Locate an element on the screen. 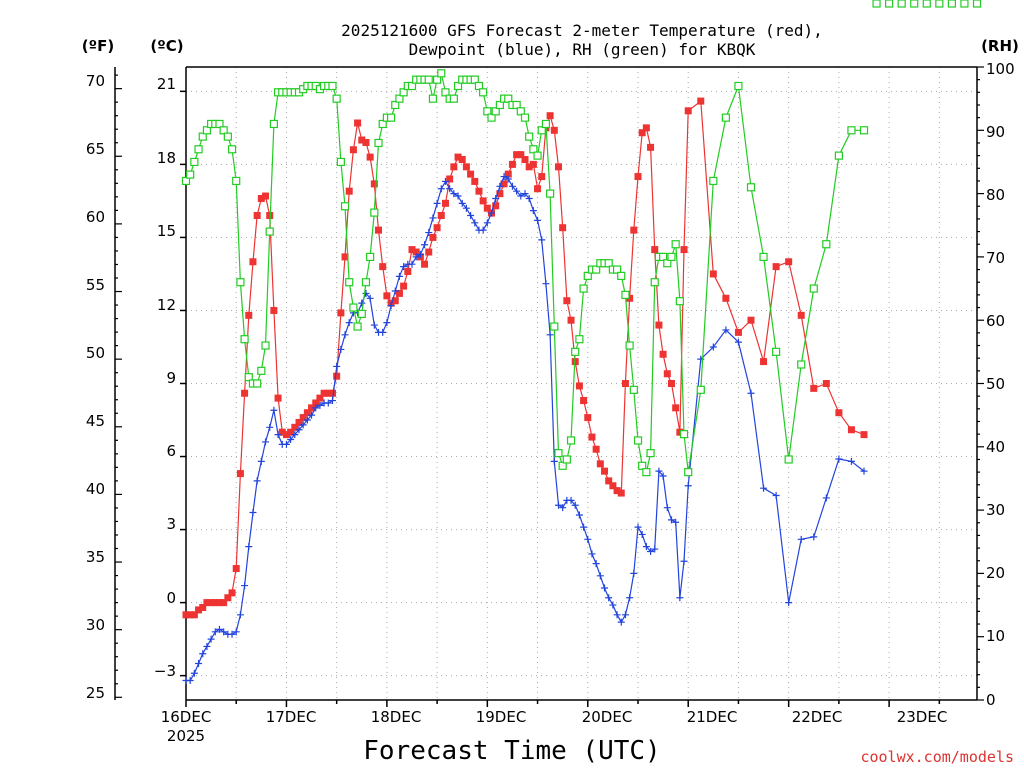 This screenshot has height=768, width=1024. celsius-tick-label: 9 is located at coordinates (171, 378).